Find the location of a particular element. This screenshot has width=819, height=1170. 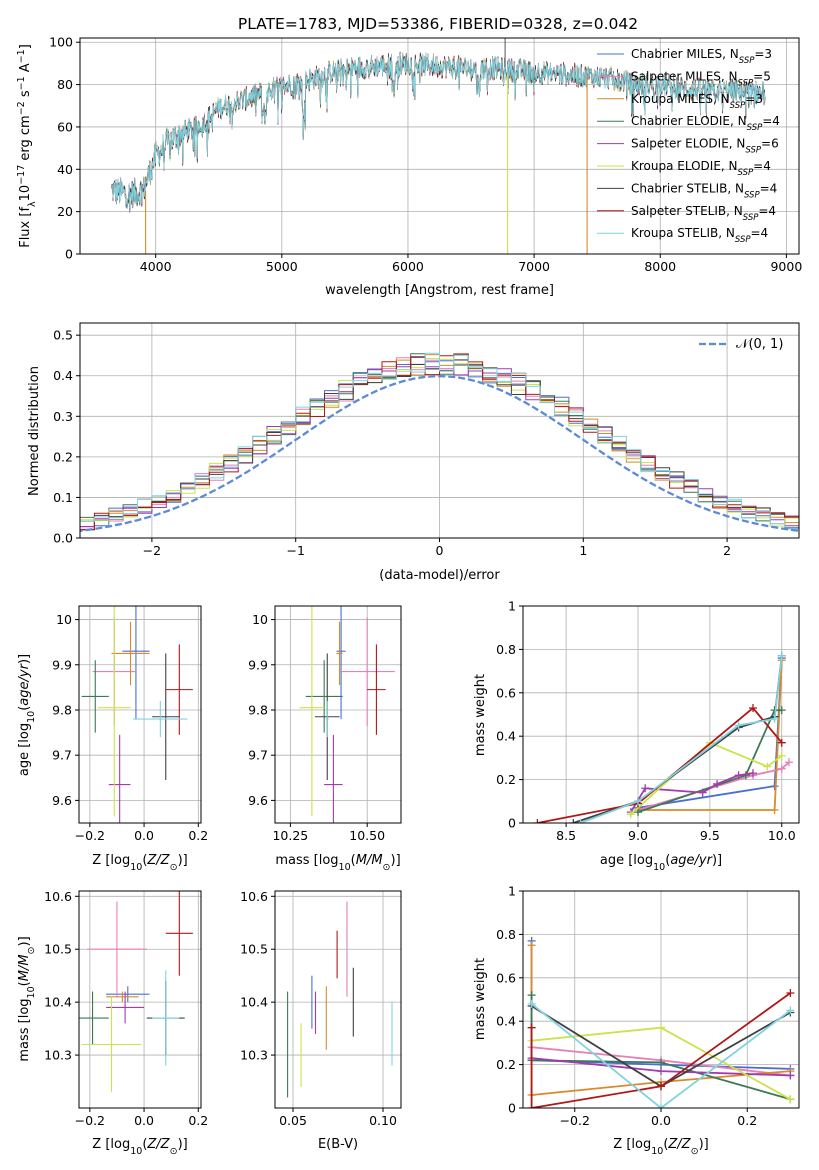

legend-entry: 𝒩(0, 1) is located at coordinates (759, 344).